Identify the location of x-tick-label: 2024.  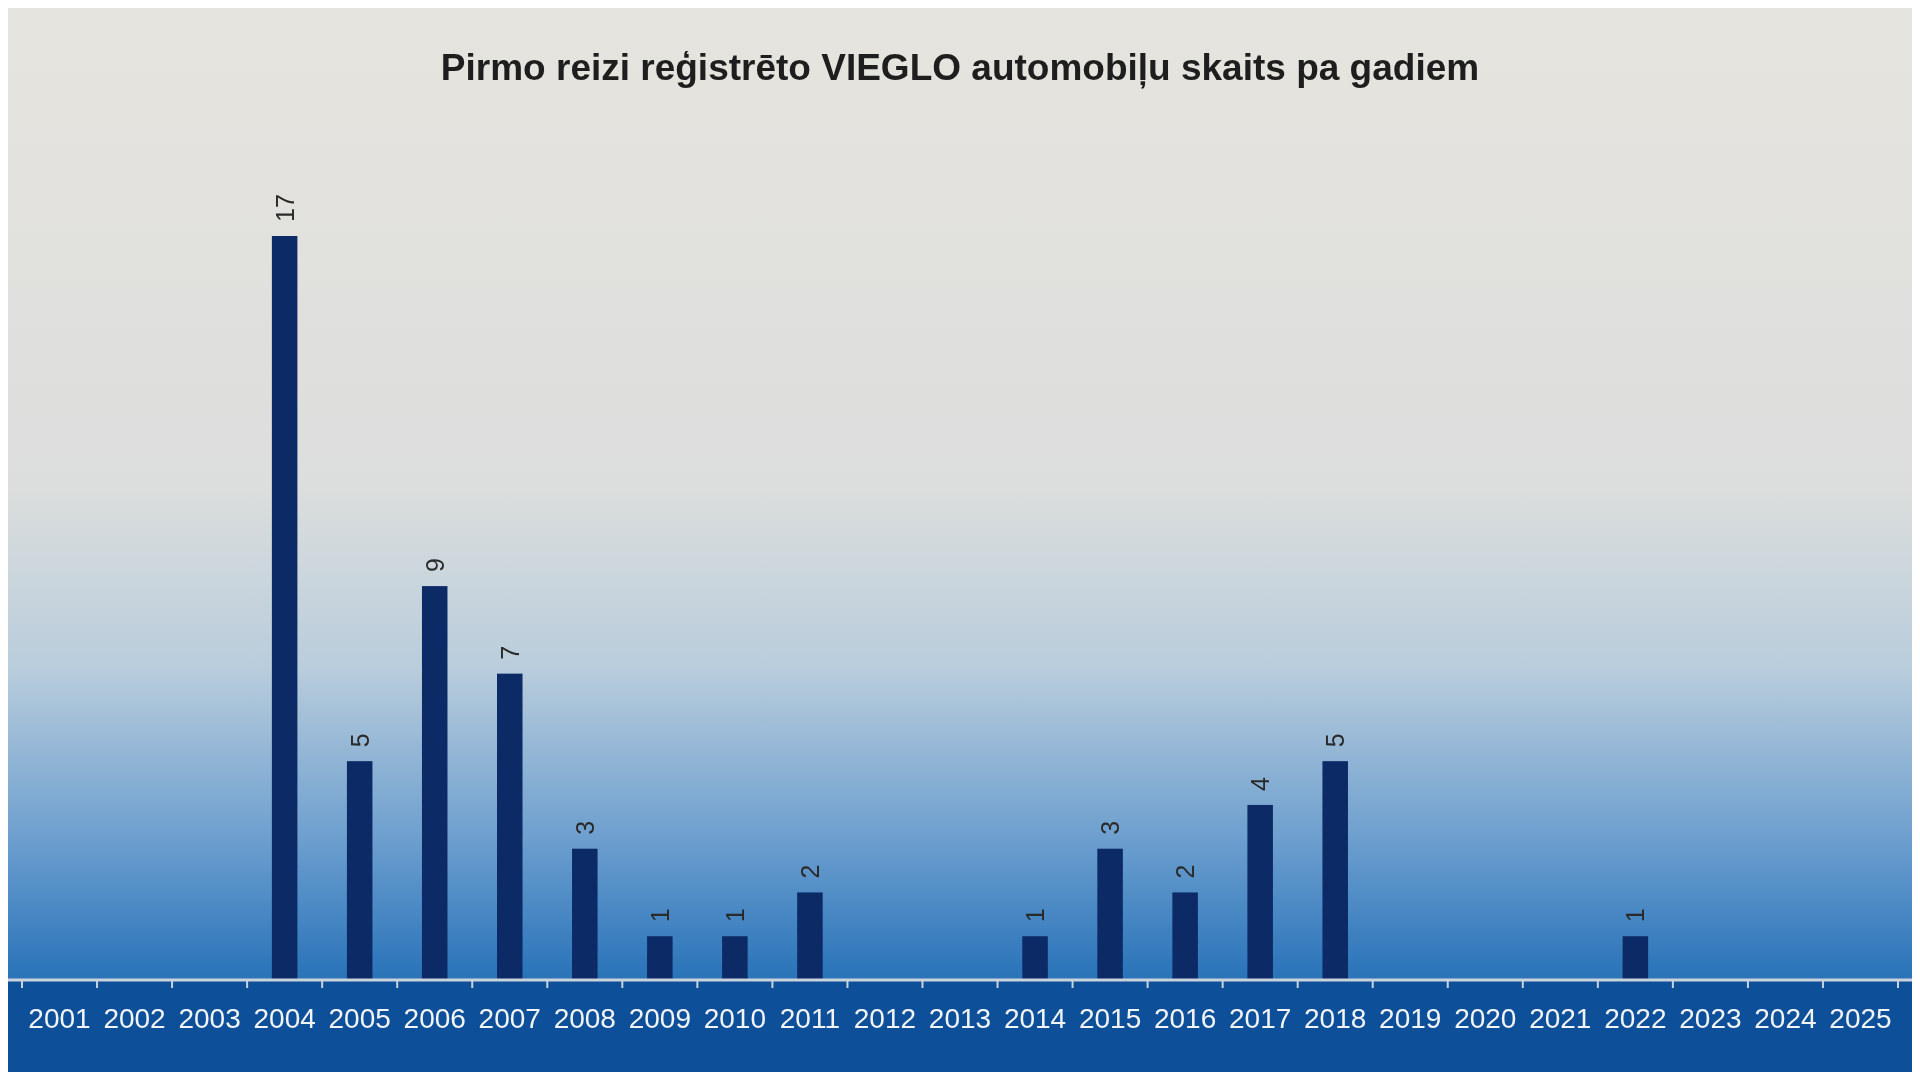
(1785, 1018).